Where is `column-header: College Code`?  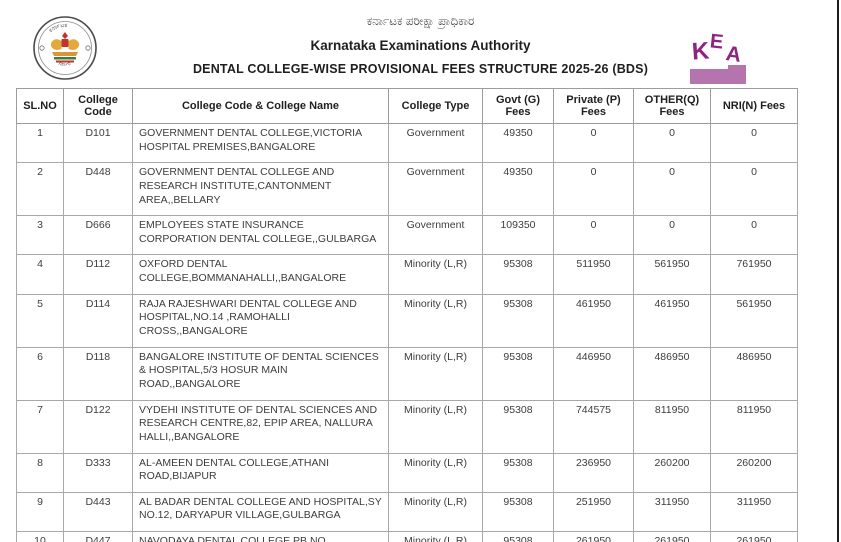 column-header: College Code is located at coordinates (98, 106).